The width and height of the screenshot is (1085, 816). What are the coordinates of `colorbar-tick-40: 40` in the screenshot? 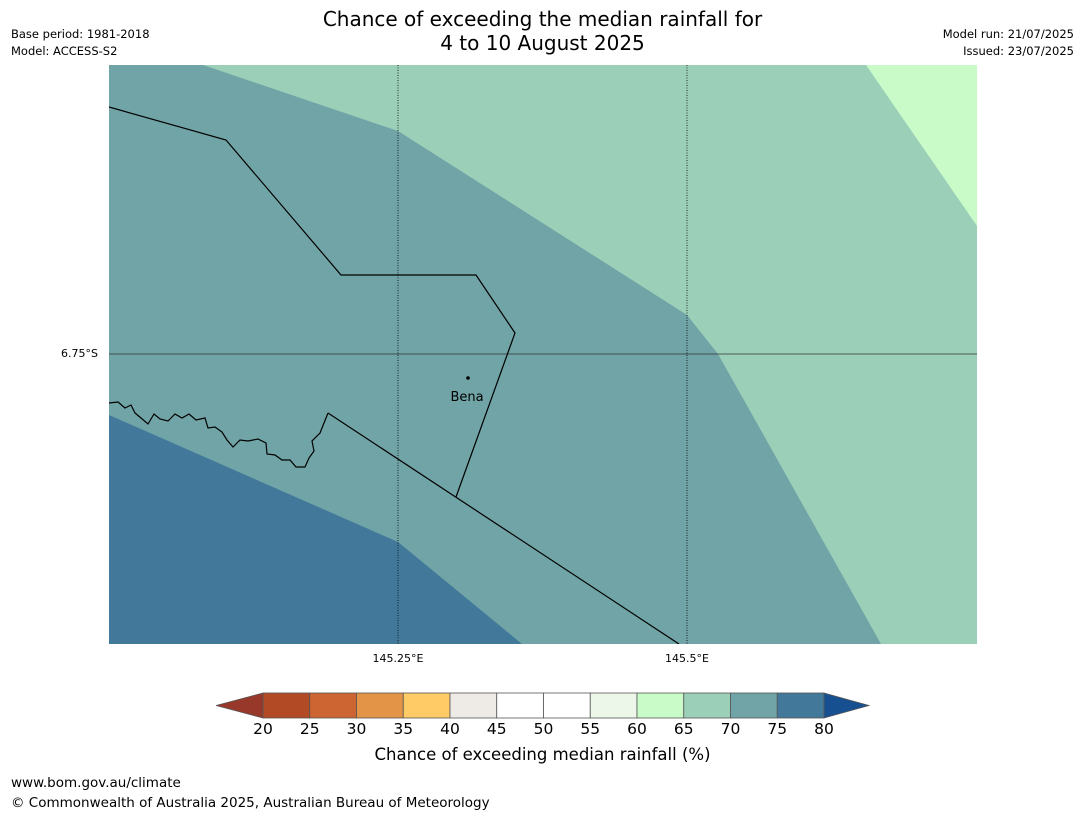 It's located at (450, 729).